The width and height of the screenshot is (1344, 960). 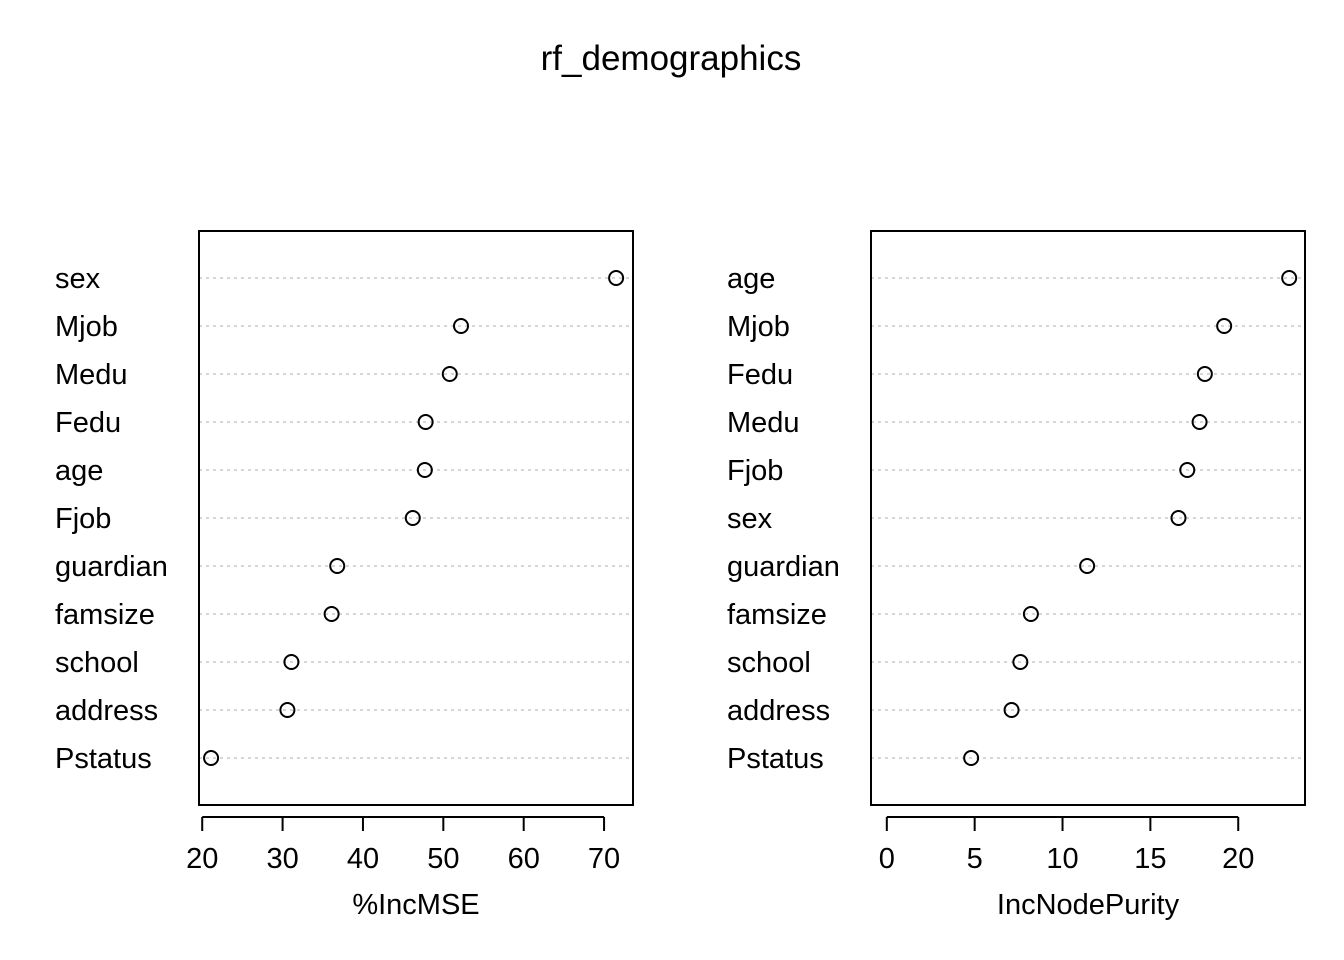 What do you see at coordinates (403, 868) in the screenshot?
I see `x-axis: 20 30 40 50 60 70 %IncMSE` at bounding box center [403, 868].